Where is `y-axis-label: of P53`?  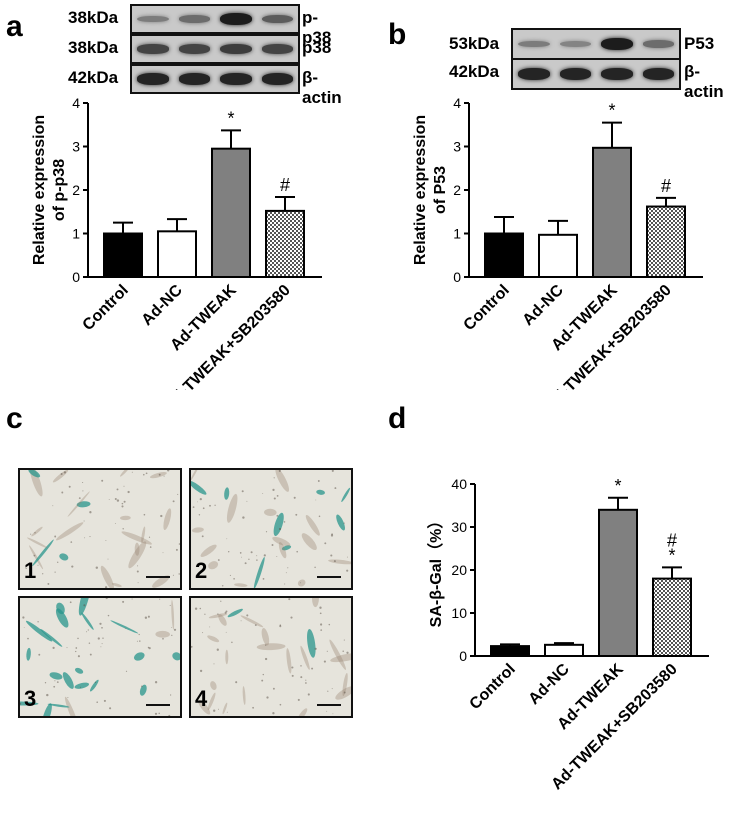 y-axis-label: of P53 is located at coordinates (440, 190).